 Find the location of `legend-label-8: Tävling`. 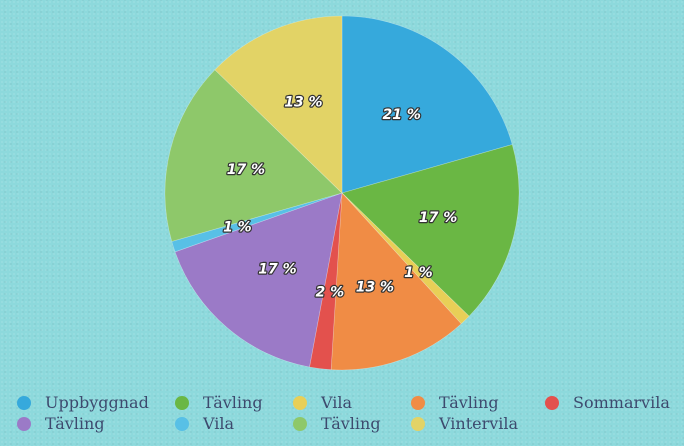

legend-label-8: Tävling is located at coordinates (351, 423).